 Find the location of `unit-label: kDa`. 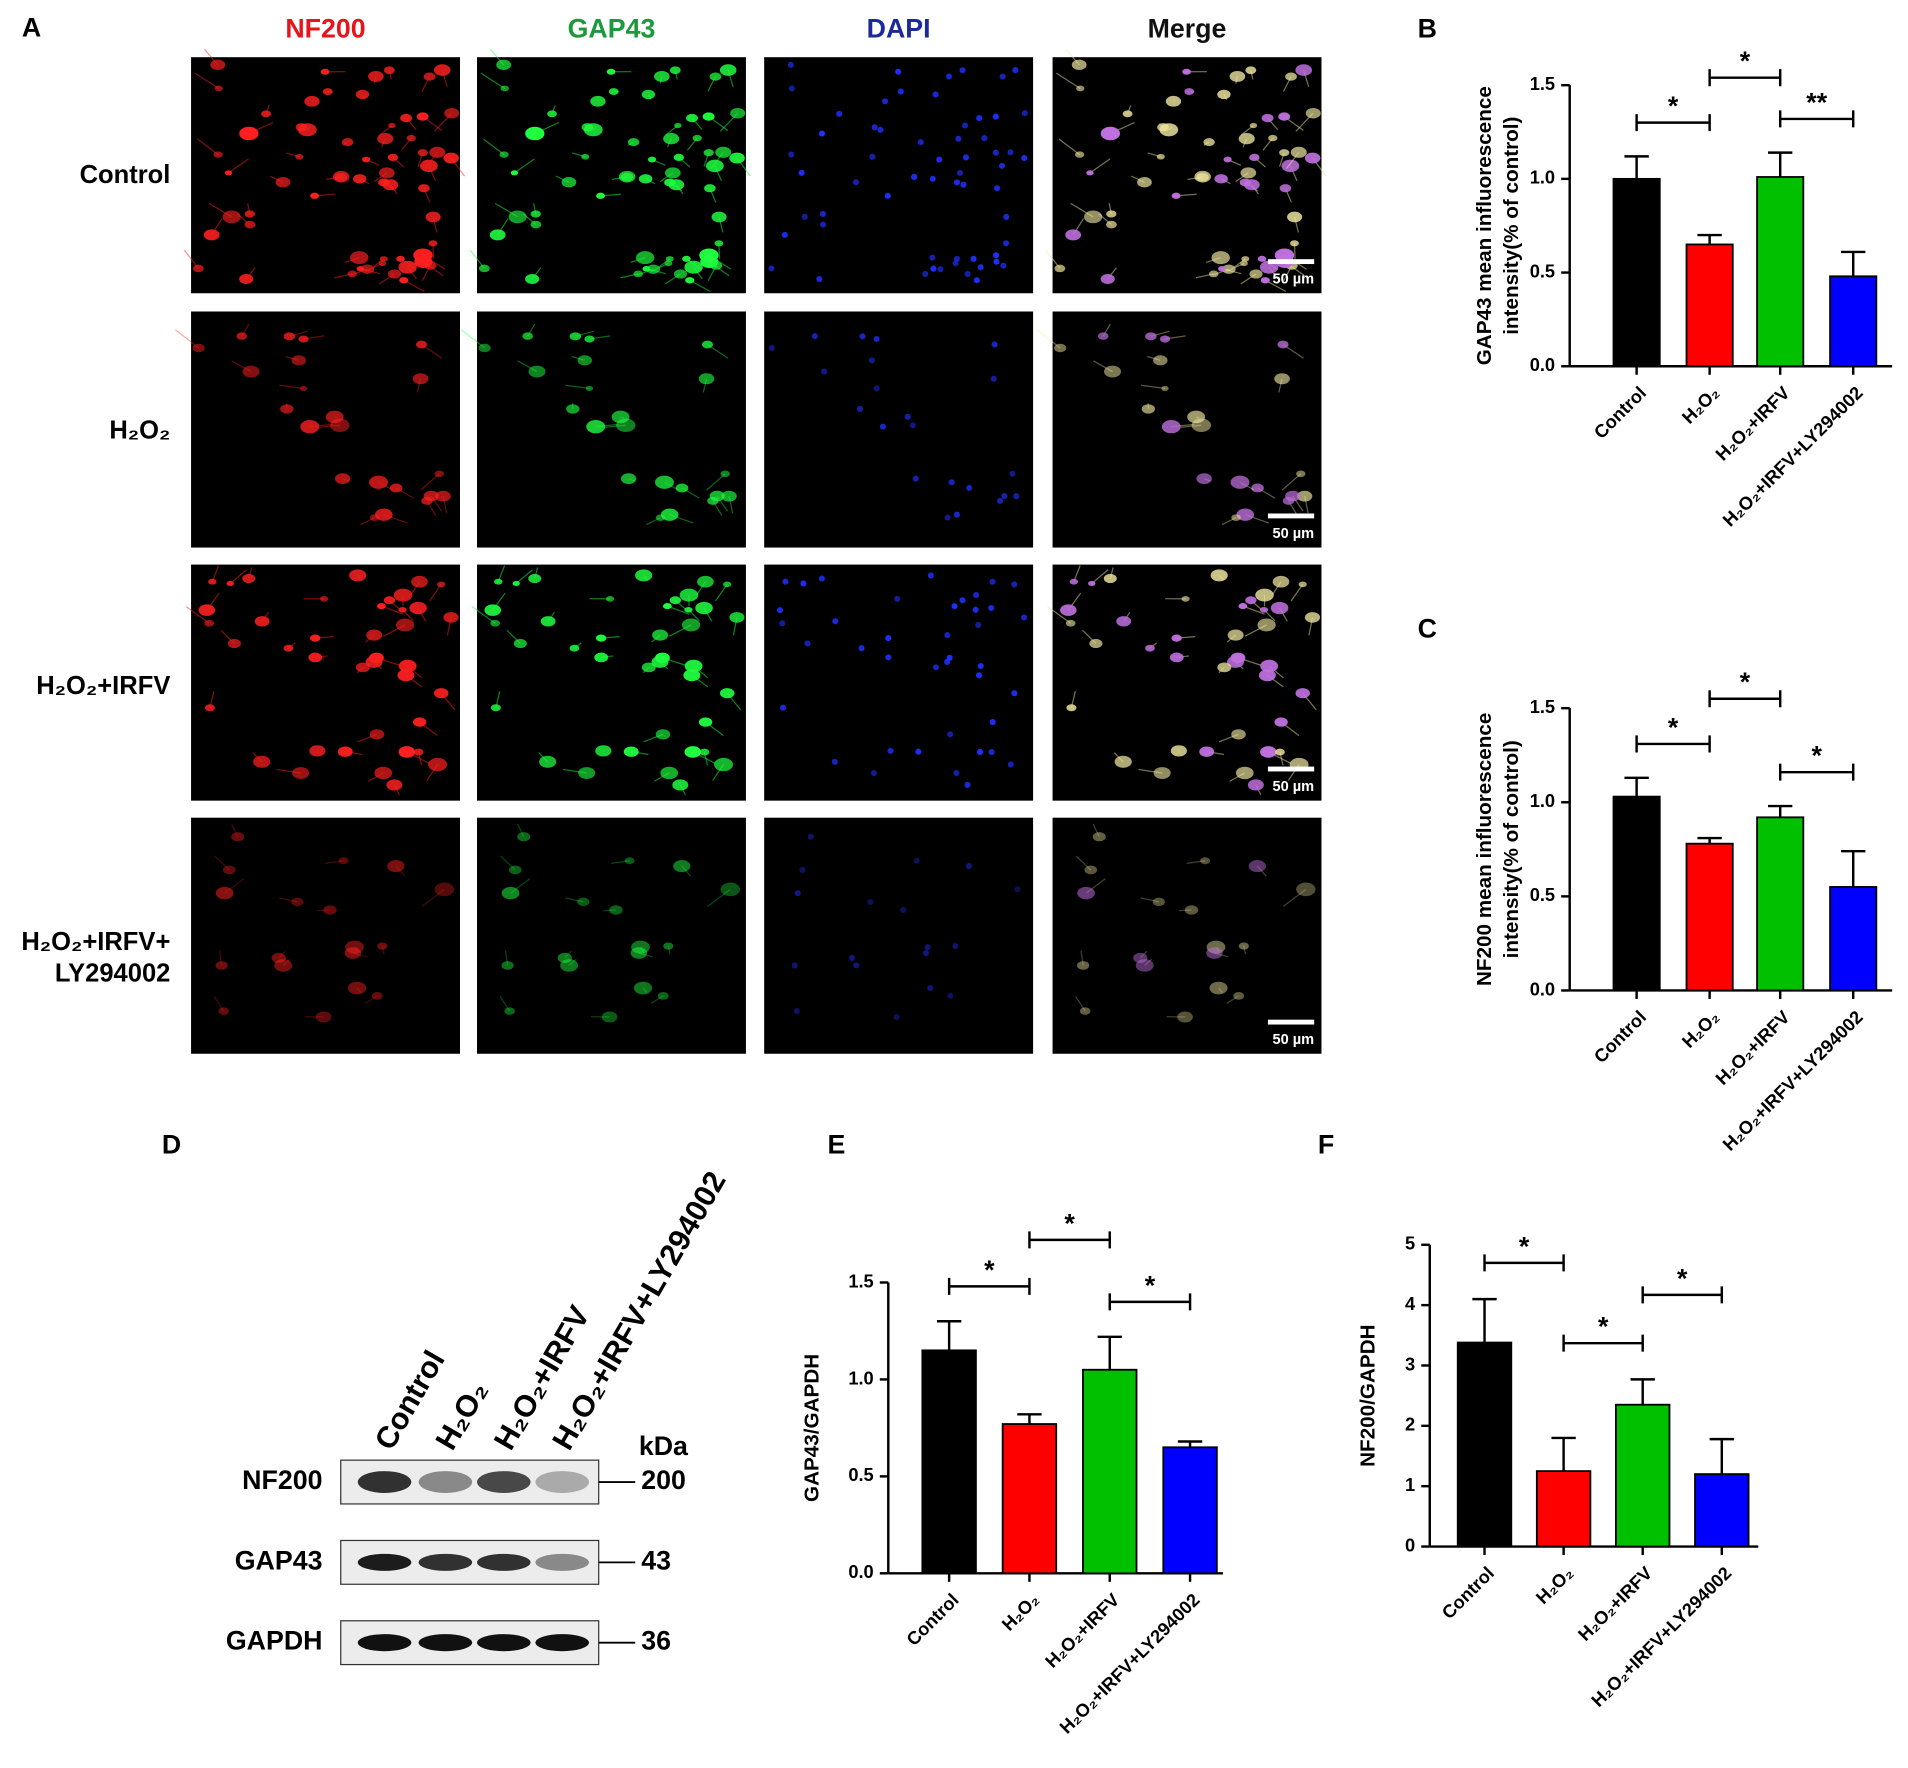

unit-label: kDa is located at coordinates (664, 1446).